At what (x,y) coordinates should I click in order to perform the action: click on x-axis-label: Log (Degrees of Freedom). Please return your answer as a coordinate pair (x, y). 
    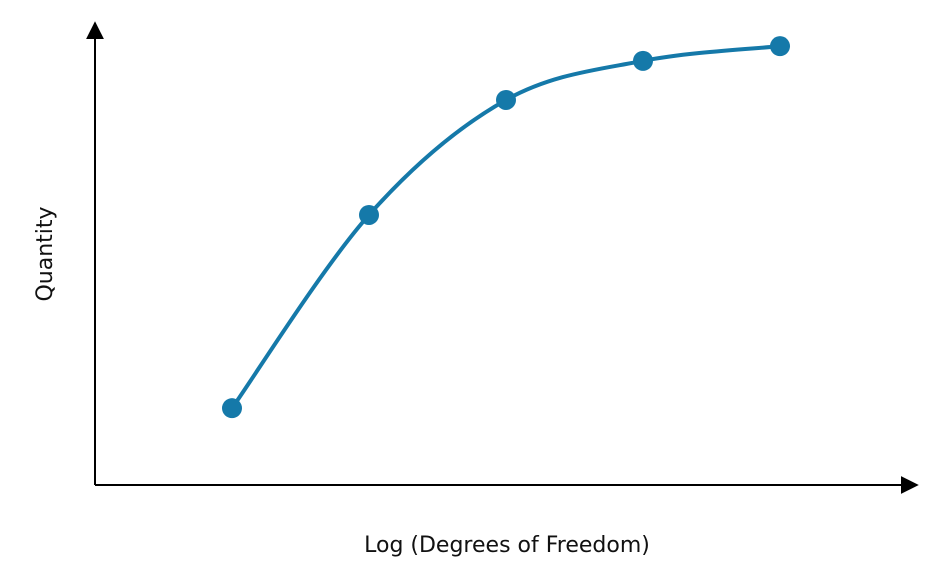
    Looking at the image, I should click on (507, 545).